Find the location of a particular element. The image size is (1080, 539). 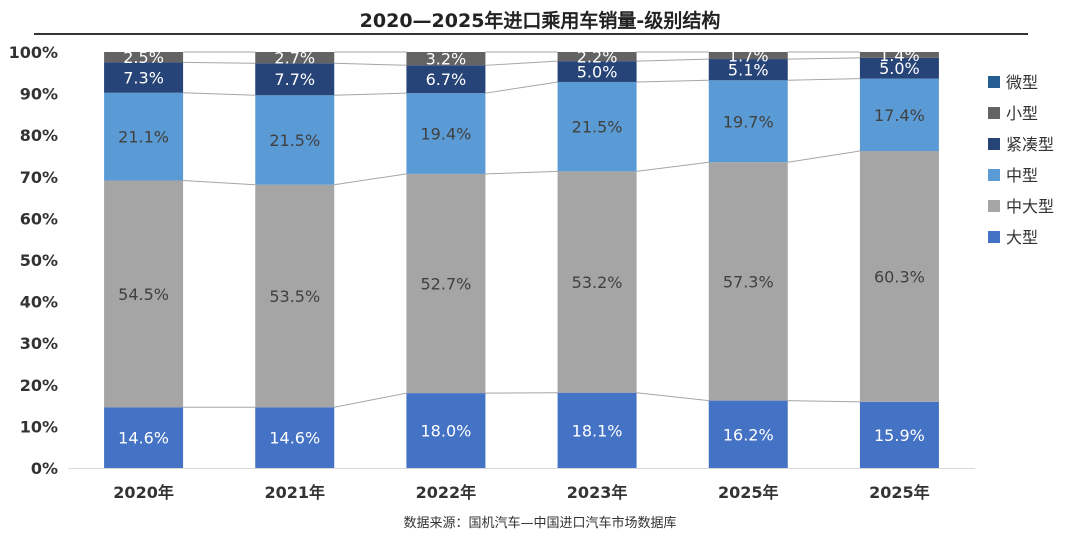

data-label: 19.7% is located at coordinates (748, 121).